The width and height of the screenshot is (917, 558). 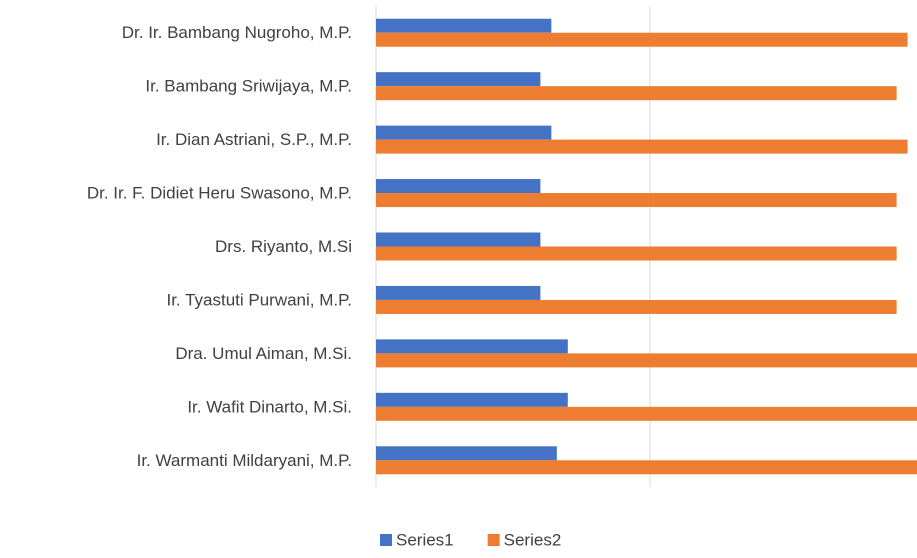 I want to click on legend-label: Series1, so click(x=425, y=539).